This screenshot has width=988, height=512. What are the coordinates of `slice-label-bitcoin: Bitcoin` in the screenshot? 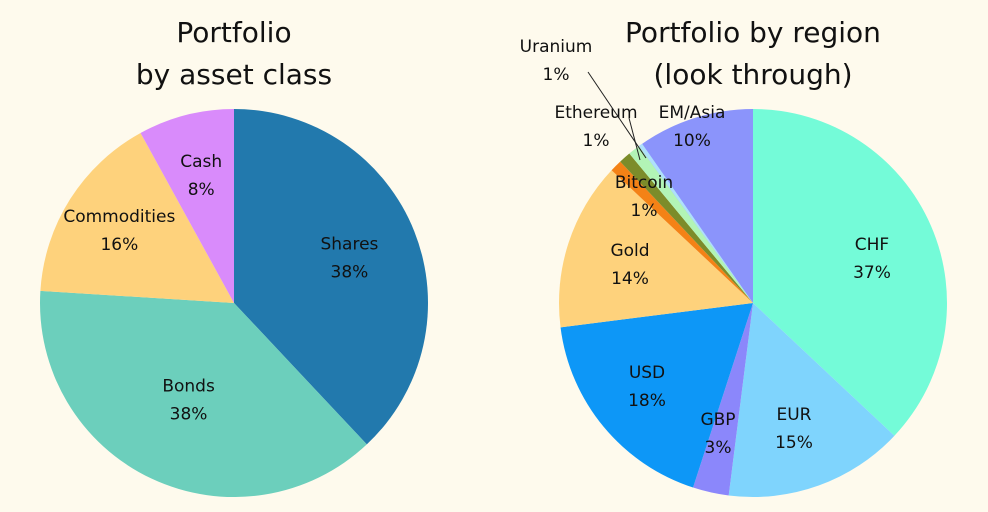 It's located at (644, 183).